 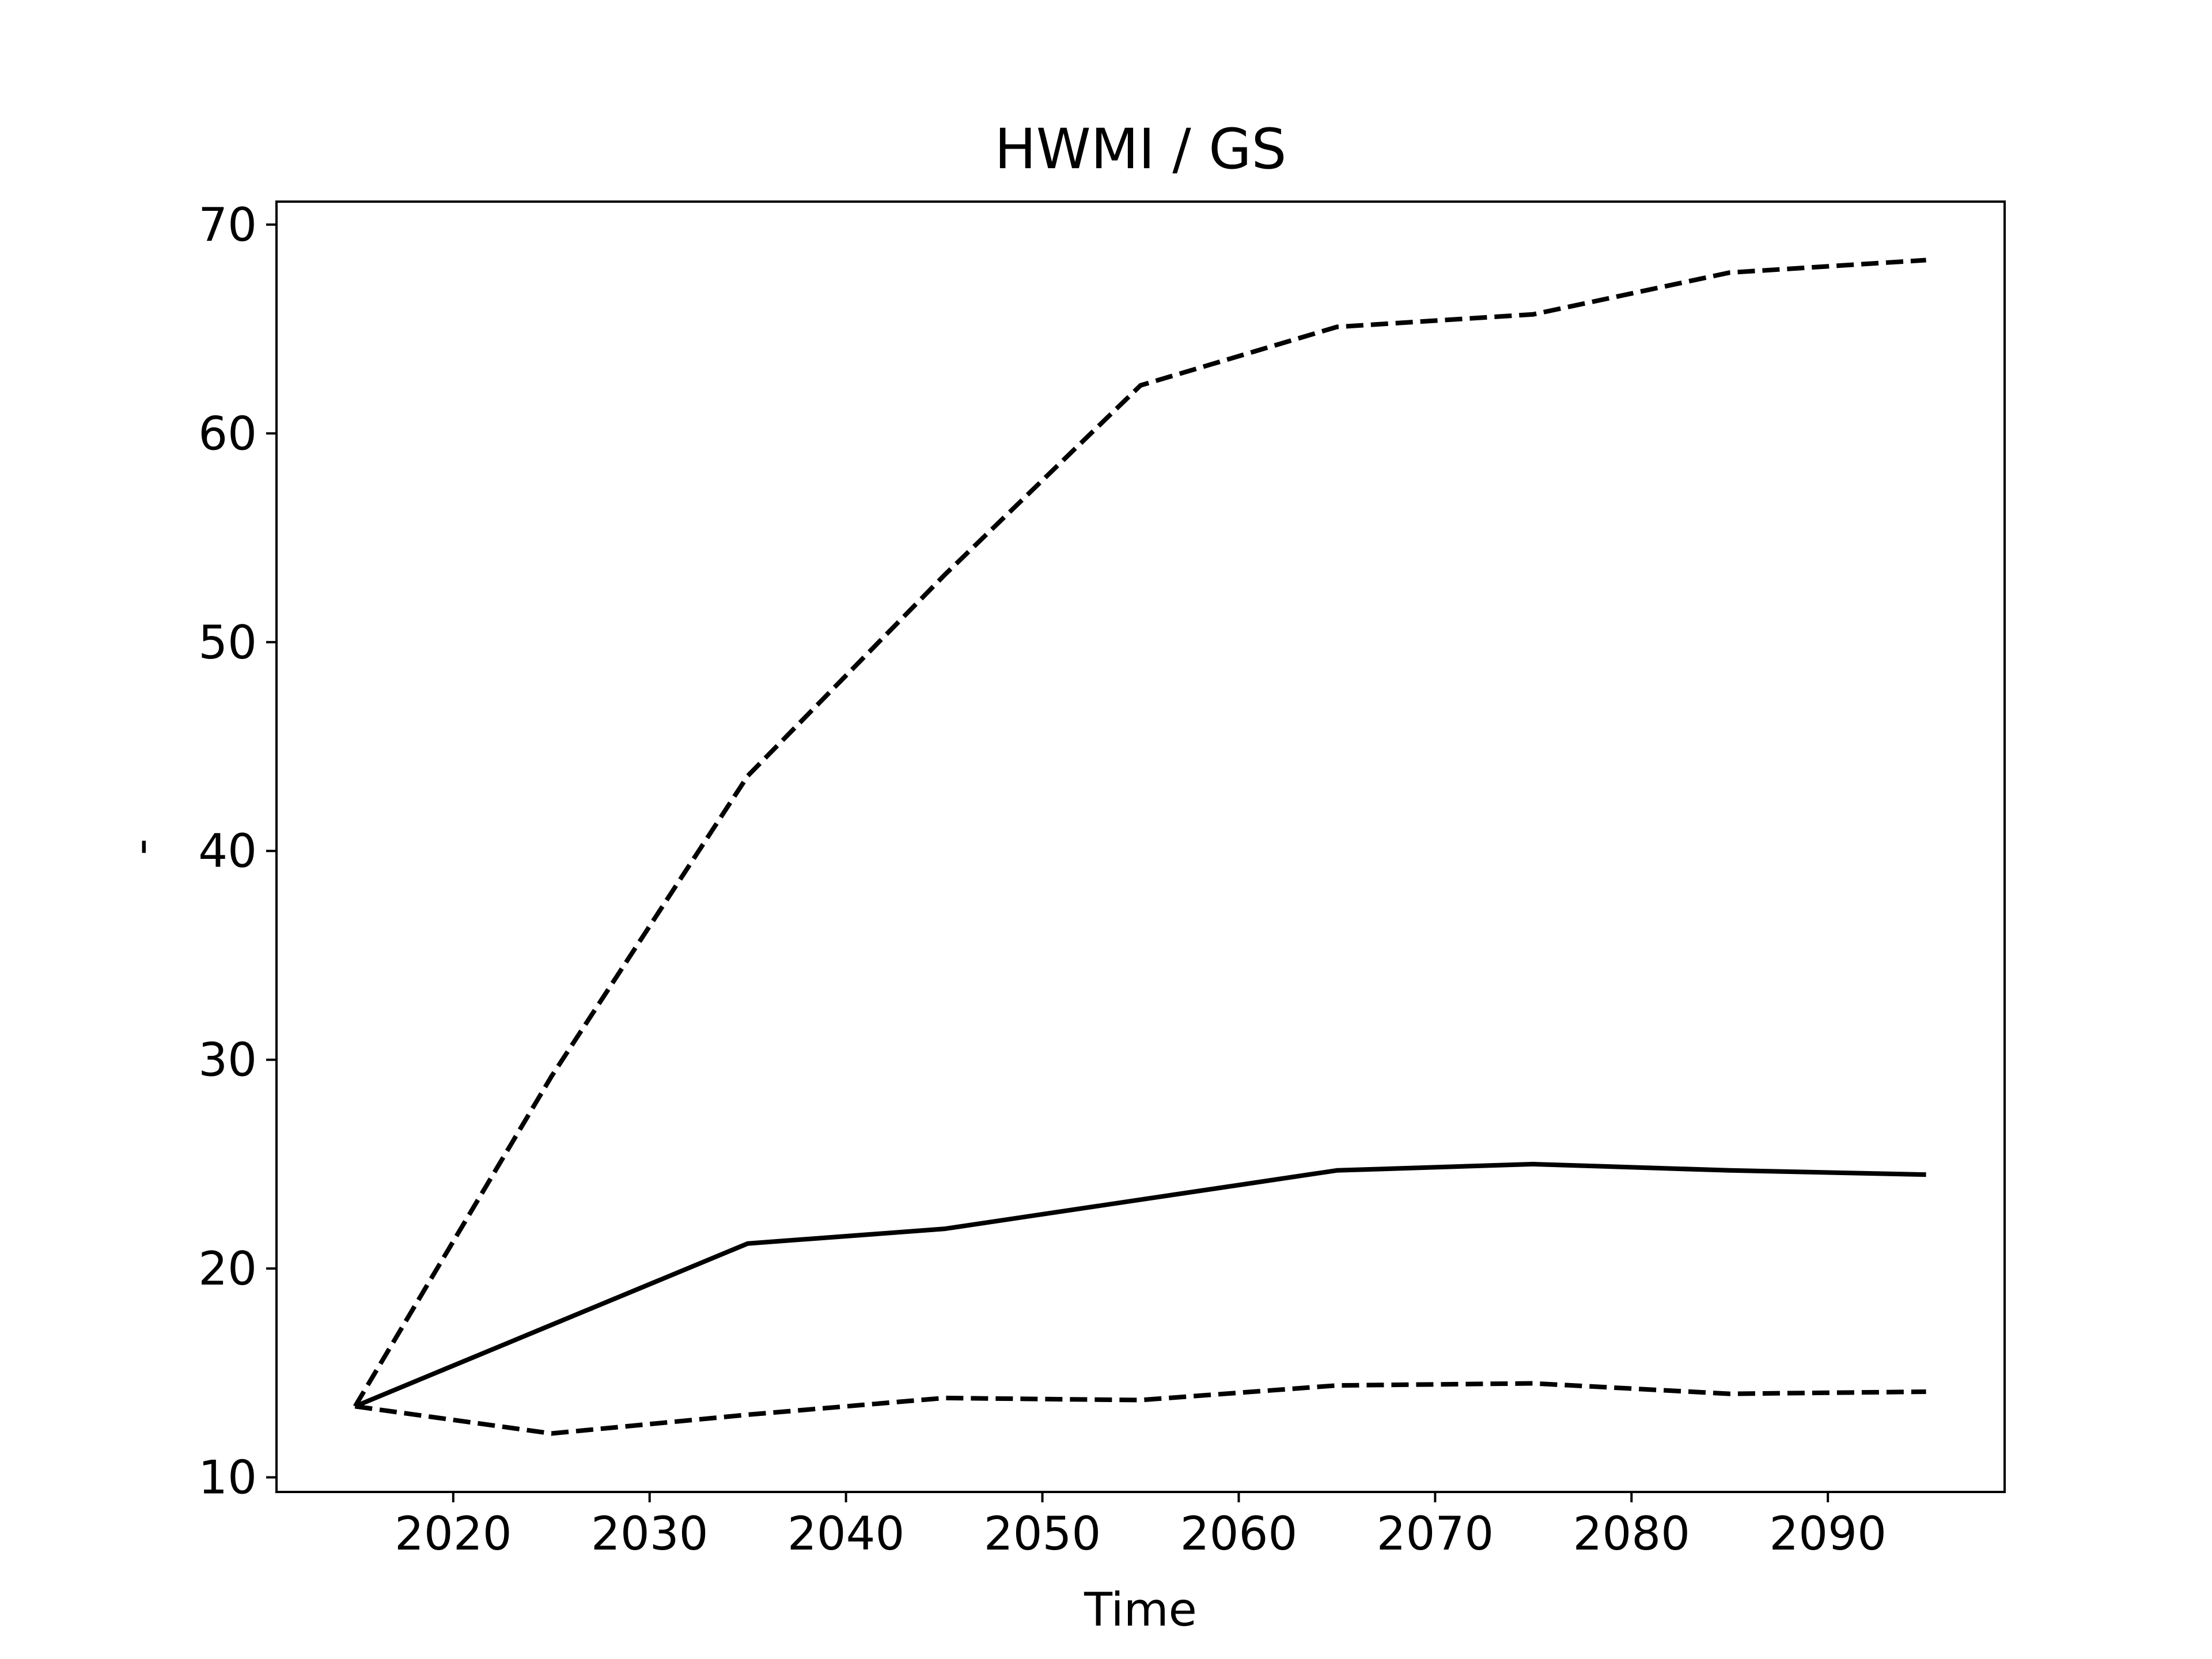 I want to click on x-tick-label: 2030, so click(x=650, y=1533).